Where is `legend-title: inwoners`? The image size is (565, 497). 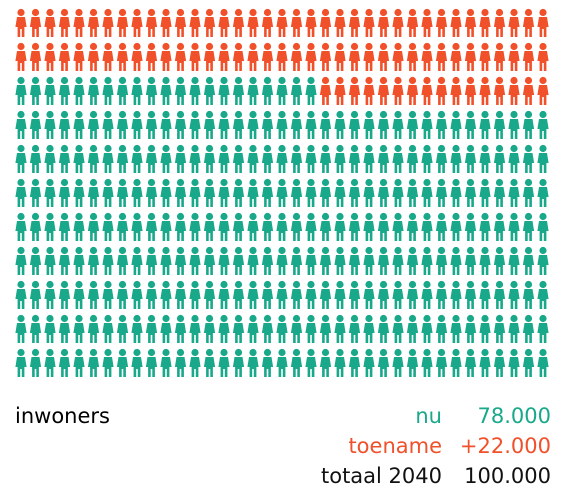
legend-title: inwoners is located at coordinates (62, 416).